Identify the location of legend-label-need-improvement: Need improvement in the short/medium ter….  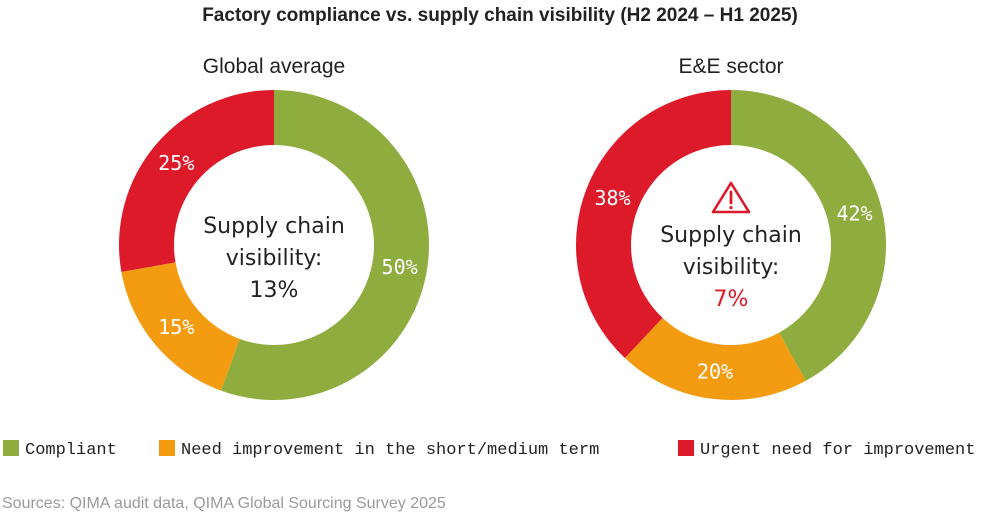
(390, 450).